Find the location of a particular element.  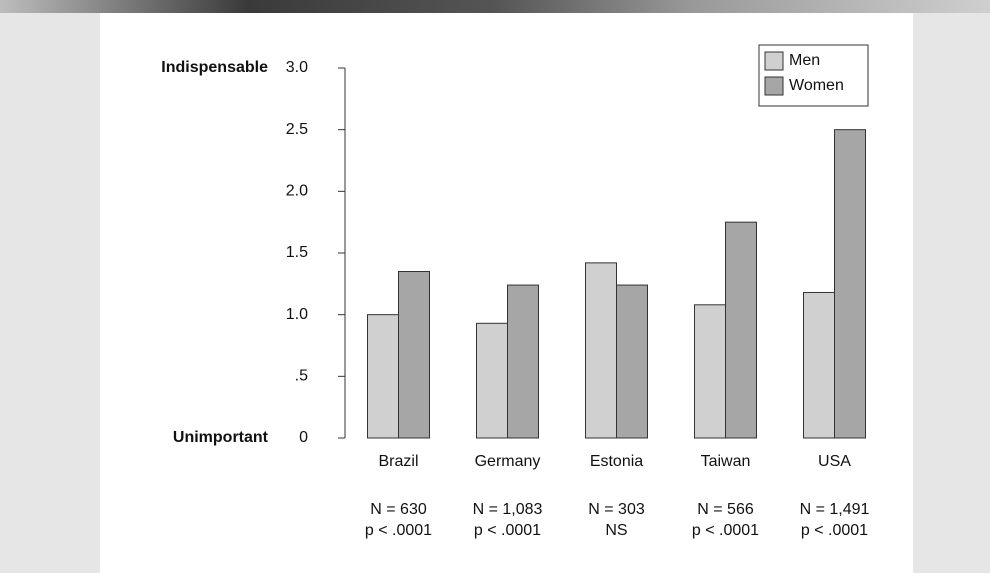

n-note: N = 630 is located at coordinates (398, 509).